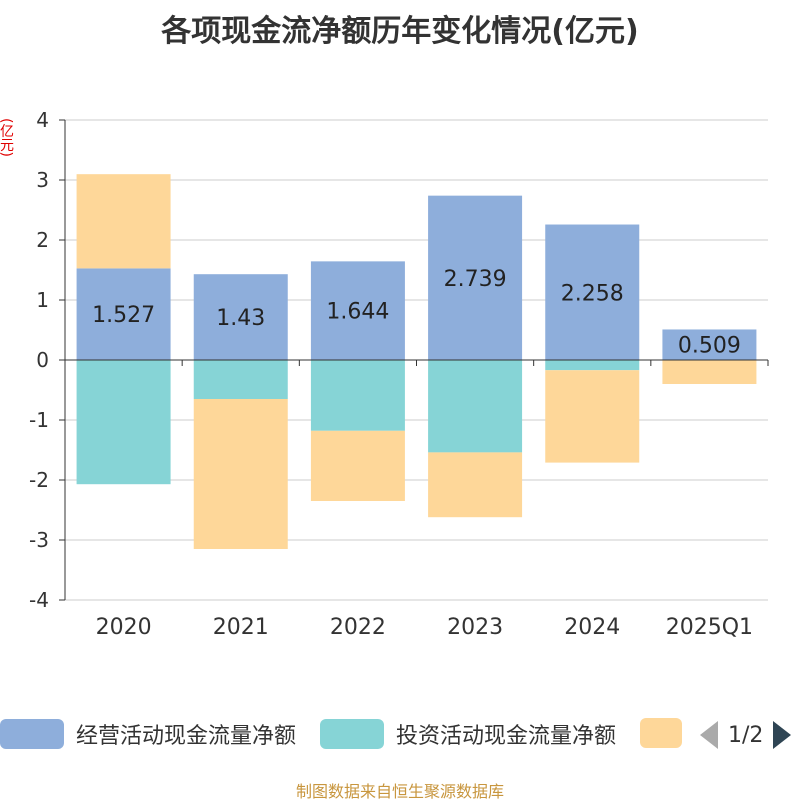 Image resolution: width=800 pixels, height=802 pixels. I want to click on bar-series-0-2020, so click(123, 314).